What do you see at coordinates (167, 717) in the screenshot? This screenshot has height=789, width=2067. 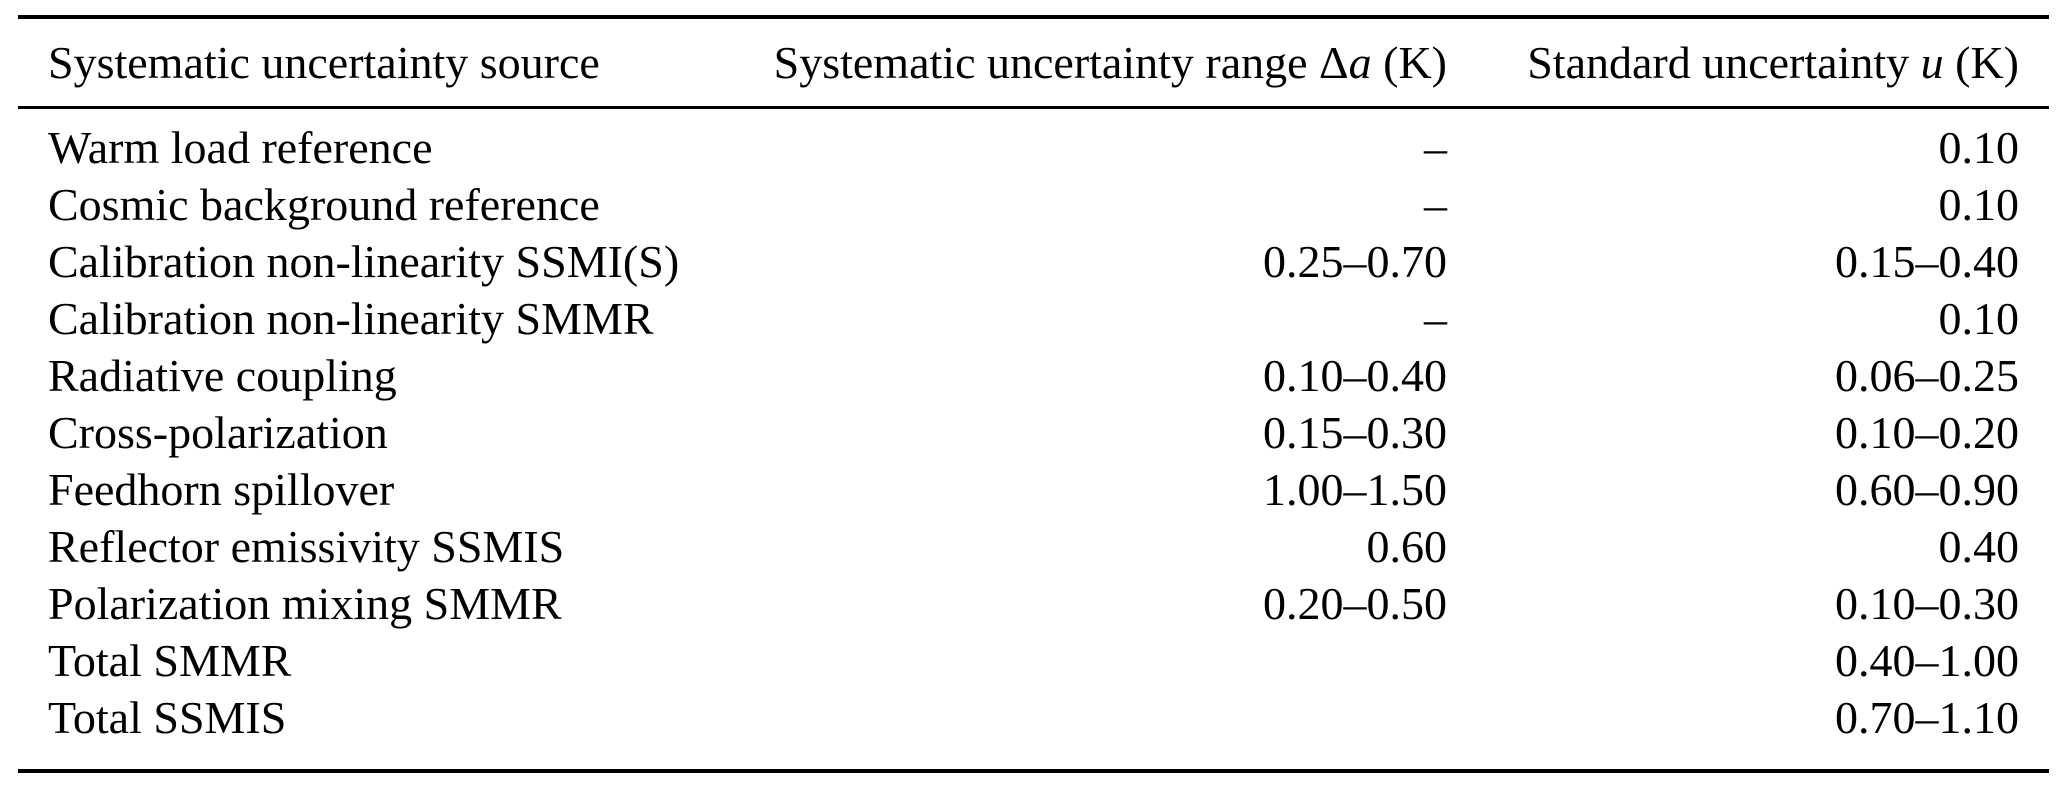 I see `cell-source: Total SSMIS` at bounding box center [167, 717].